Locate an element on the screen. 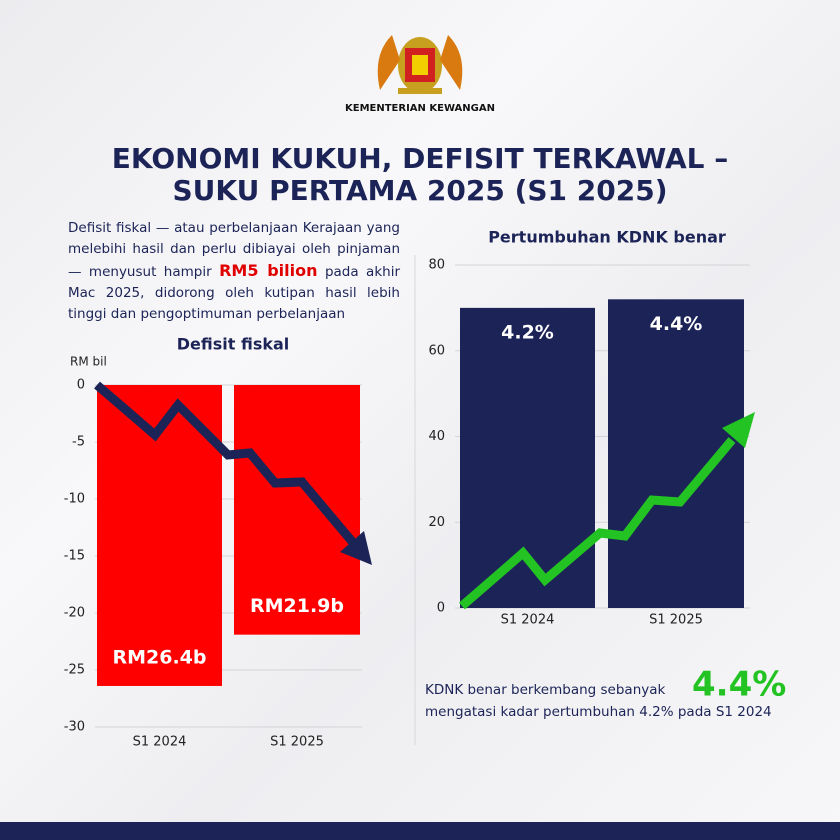  intro-highlight: RM5 bilion is located at coordinates (268, 270).